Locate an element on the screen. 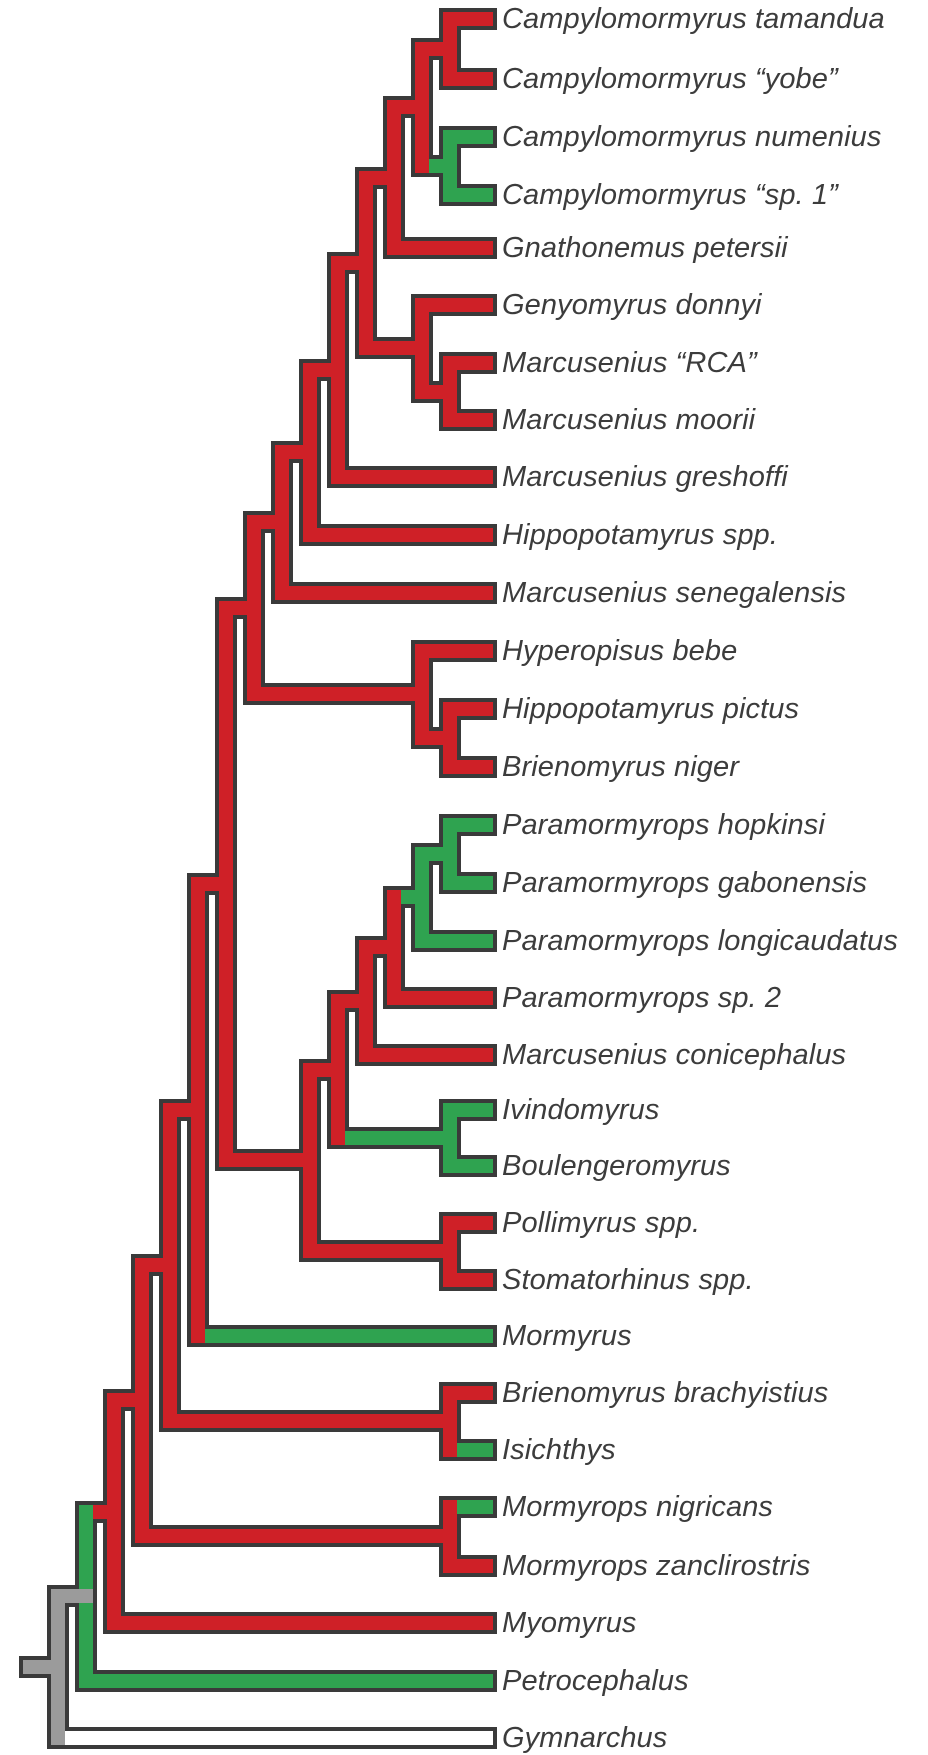 The height and width of the screenshot is (1755, 928). taxon-label-marcusenius-greshoffi: Marcusenius greshoffi is located at coordinates (645, 477).